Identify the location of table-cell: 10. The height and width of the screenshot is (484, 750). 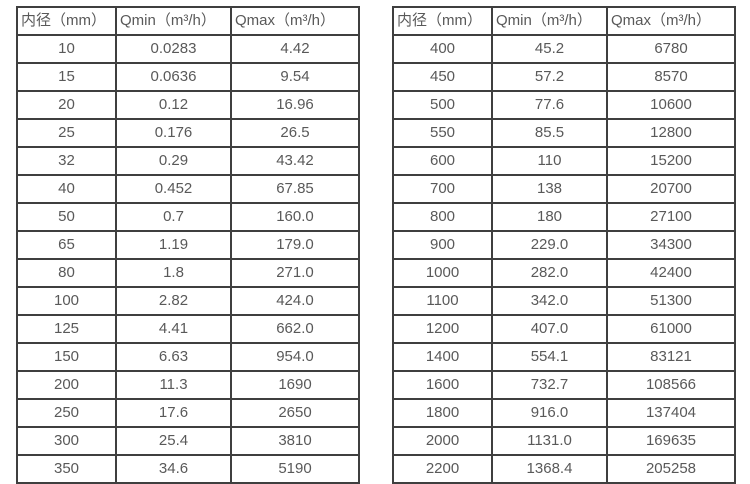
(66, 49).